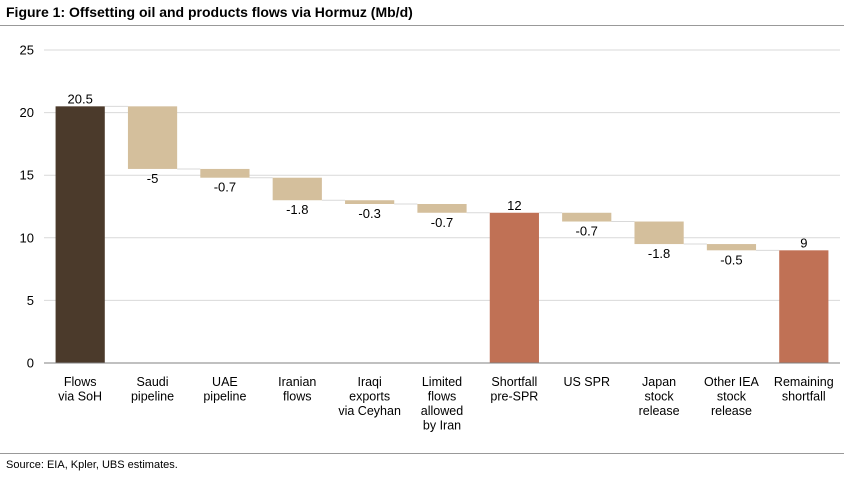  I want to click on title-rule, so click(422, 25).